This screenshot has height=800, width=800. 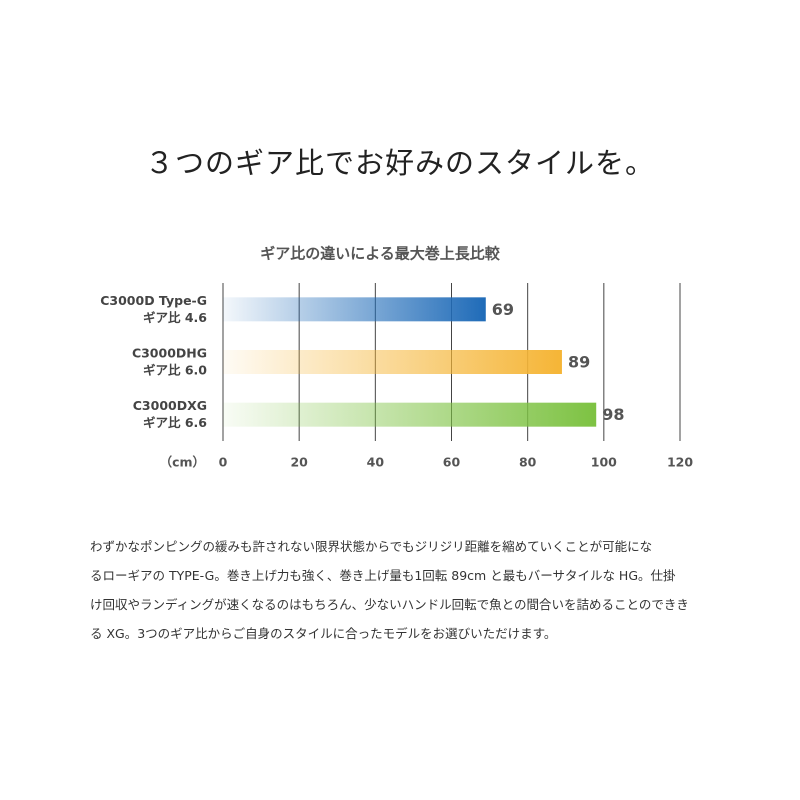 I want to click on x-tick-label: 40, so click(x=376, y=462).